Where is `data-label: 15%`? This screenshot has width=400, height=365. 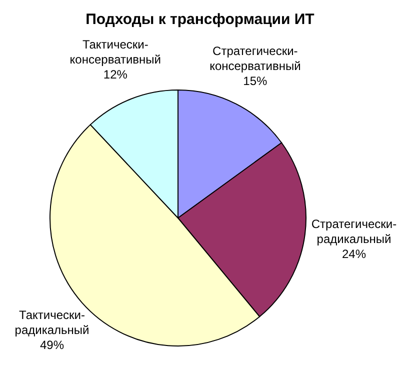 data-label: 15% is located at coordinates (255, 81).